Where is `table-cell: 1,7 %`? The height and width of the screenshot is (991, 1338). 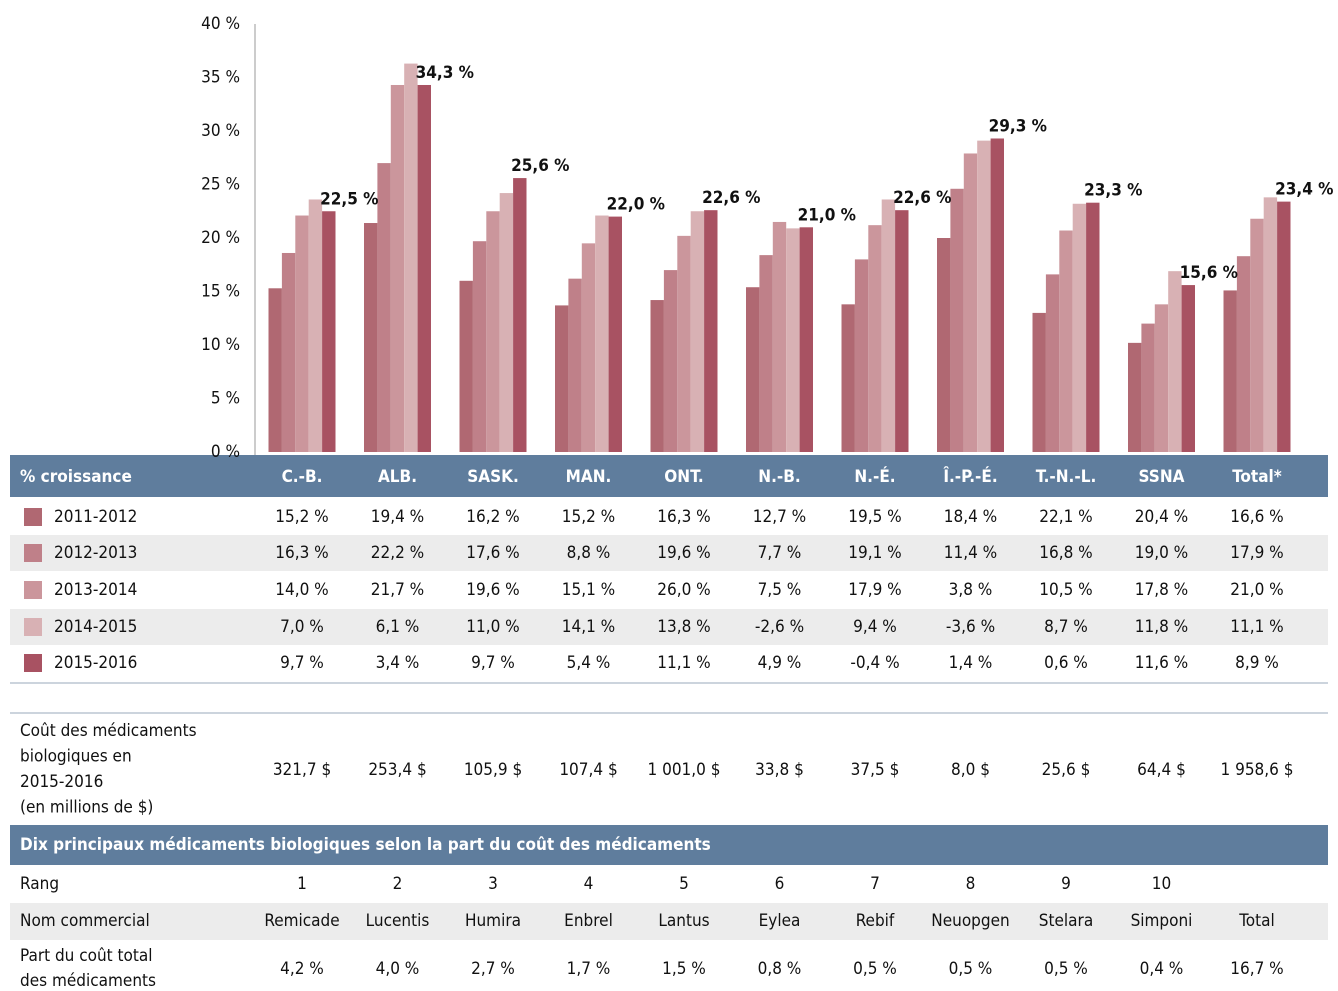
table-cell: 1,7 % is located at coordinates (589, 969).